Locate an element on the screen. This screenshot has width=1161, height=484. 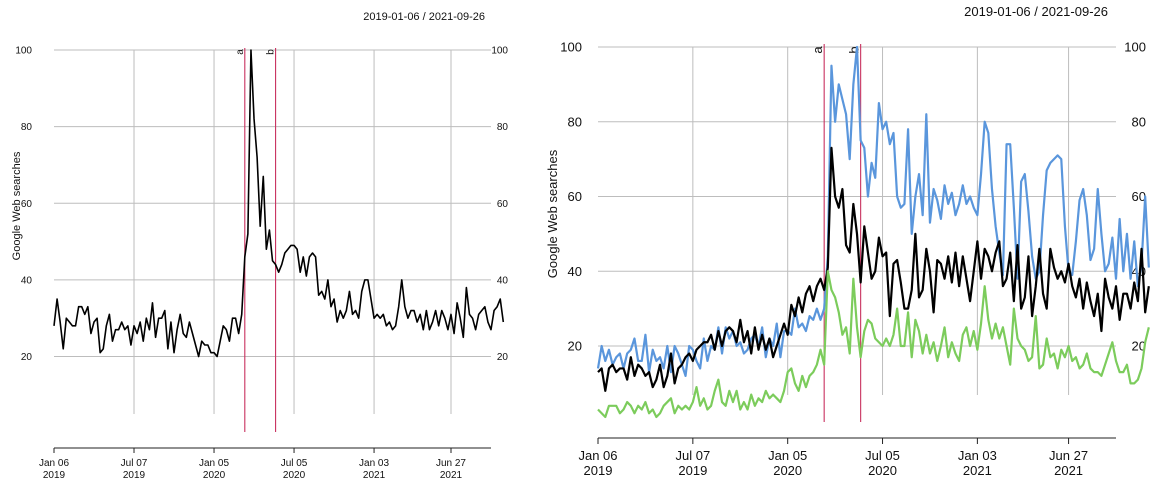
right-chart-y-tick-label-left: 20 is located at coordinates (575, 346).